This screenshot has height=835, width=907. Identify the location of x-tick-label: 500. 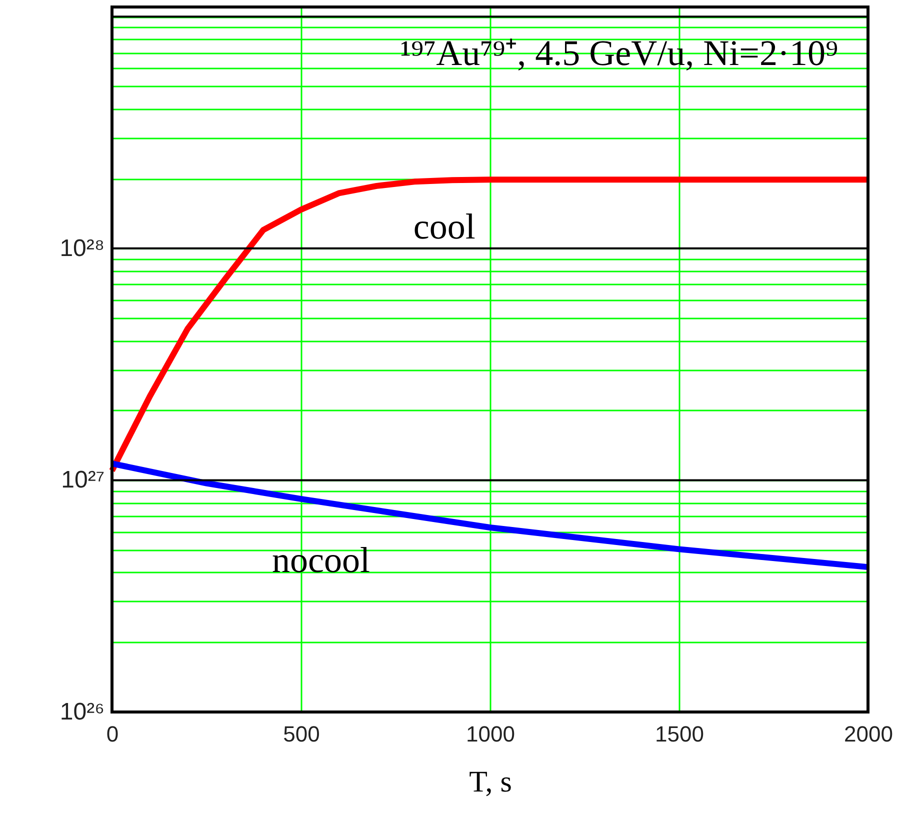
(301, 734).